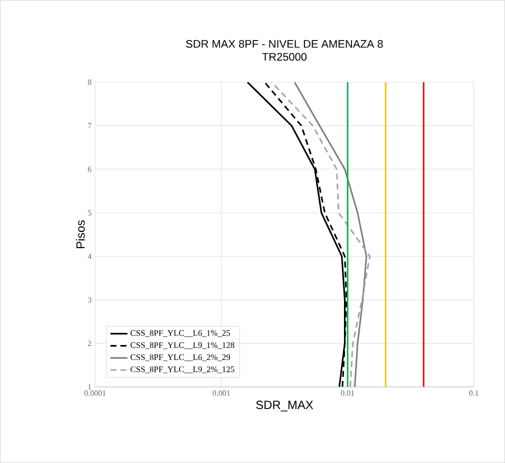 The width and height of the screenshot is (505, 463). I want to click on legend-label: CSS_8PF_YLC__L9_1%_128, so click(182, 345).